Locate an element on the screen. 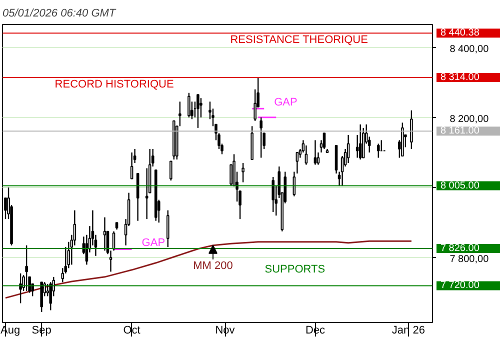  y-tick-label: 7 800,00 is located at coordinates (470, 260).